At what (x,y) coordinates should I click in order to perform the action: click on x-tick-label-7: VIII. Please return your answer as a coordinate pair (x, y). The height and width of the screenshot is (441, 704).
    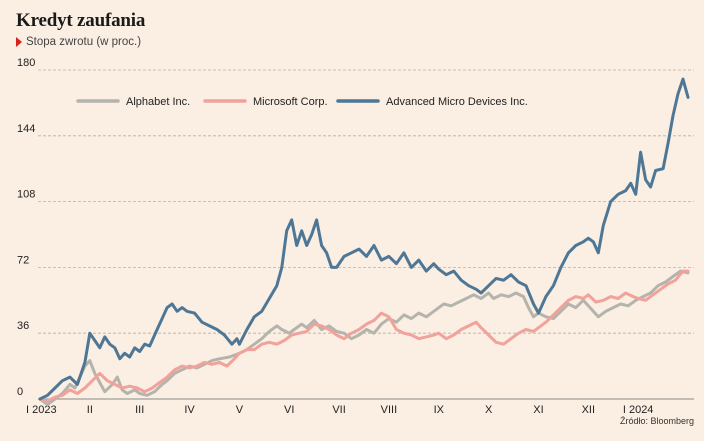
    Looking at the image, I should click on (389, 410).